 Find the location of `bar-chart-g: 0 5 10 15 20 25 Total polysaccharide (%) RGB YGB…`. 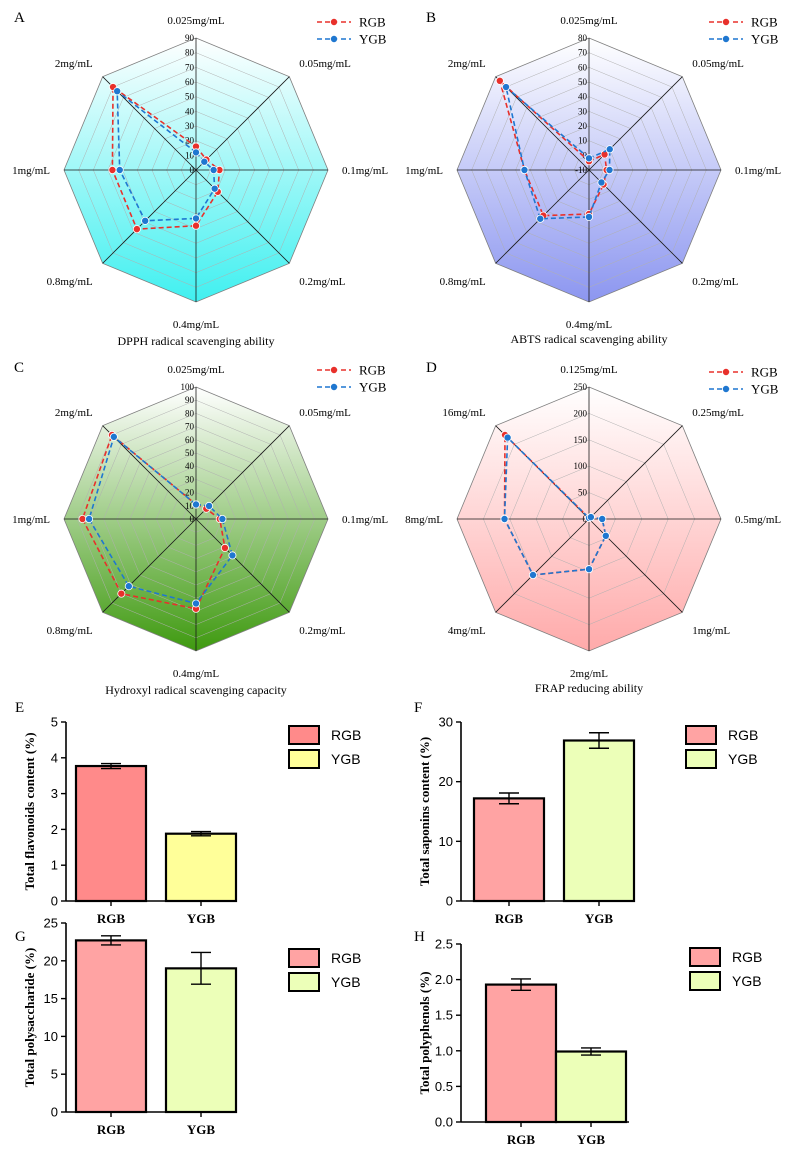

bar-chart-g: 0 5 10 15 20 25 Total polysaccharide (%) RGB YGB… is located at coordinates (188, 1027).